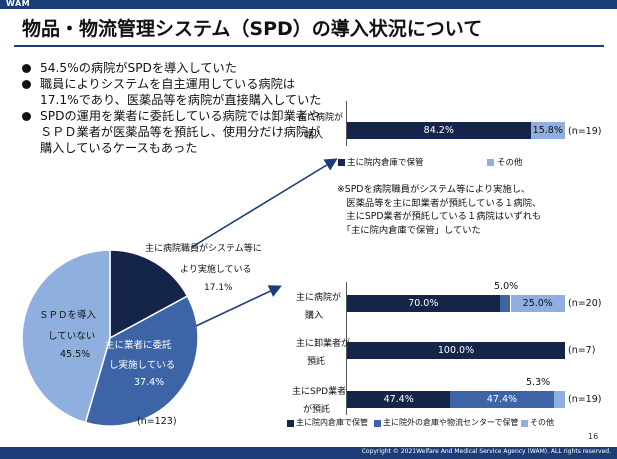 Image resolution: width=617 pixels, height=459 pixels. Describe the element at coordinates (72, 336) in the screenshot. I see `pie-label-none-line2: していない` at that location.